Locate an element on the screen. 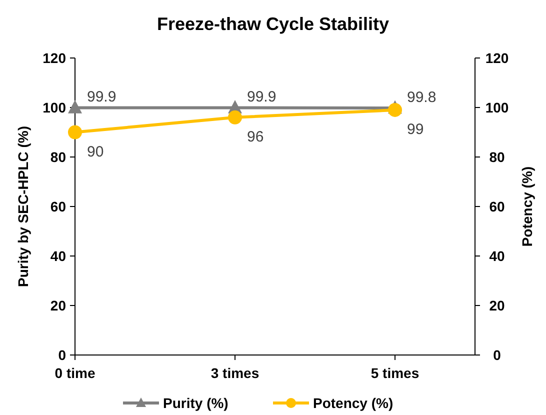 The image size is (546, 415). data-label: 99 is located at coordinates (415, 129).